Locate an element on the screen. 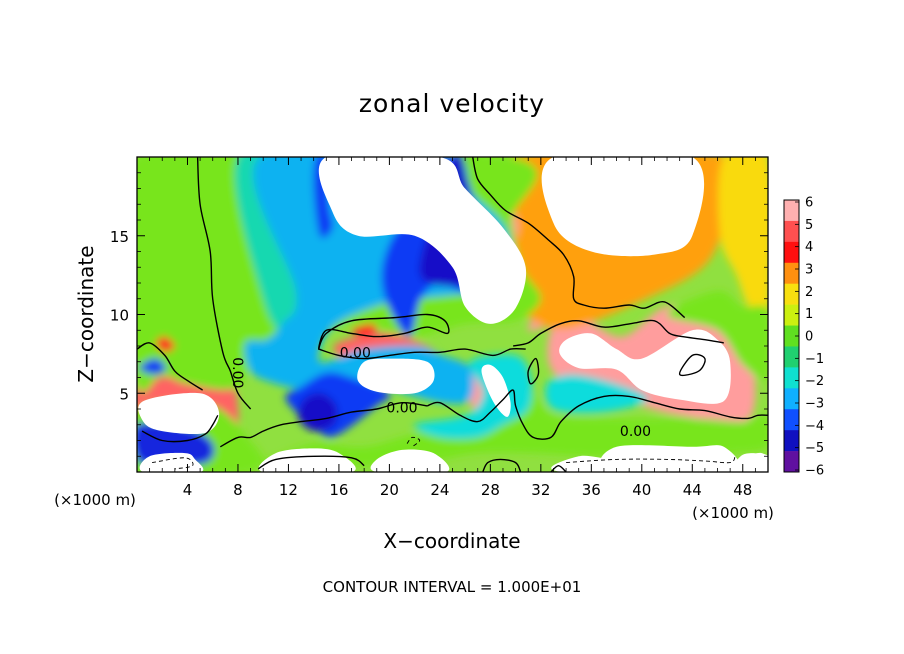 The image size is (904, 654). chart-title: zonal velocity is located at coordinates (452, 103).